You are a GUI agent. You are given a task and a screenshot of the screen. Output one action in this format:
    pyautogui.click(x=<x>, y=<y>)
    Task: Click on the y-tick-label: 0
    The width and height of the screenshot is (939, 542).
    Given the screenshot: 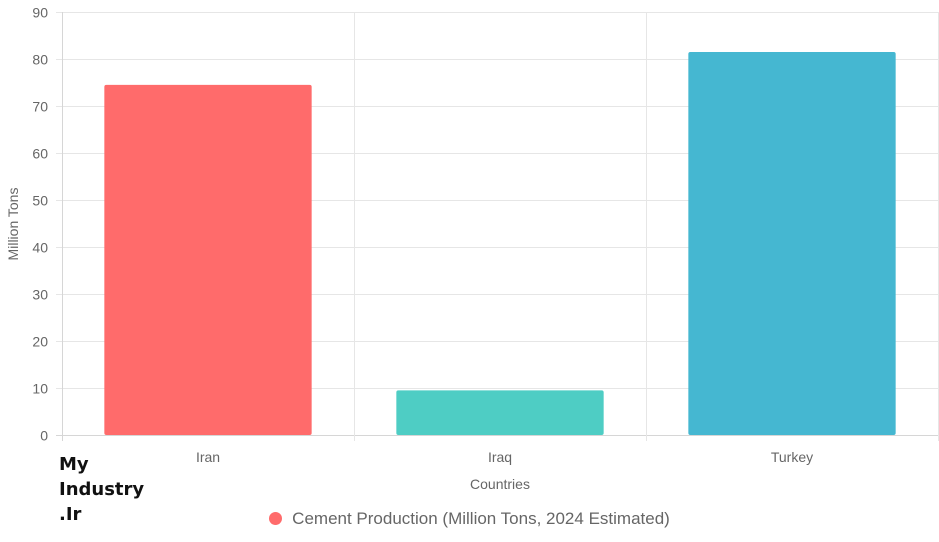 What is the action you would take?
    pyautogui.click(x=44, y=436)
    